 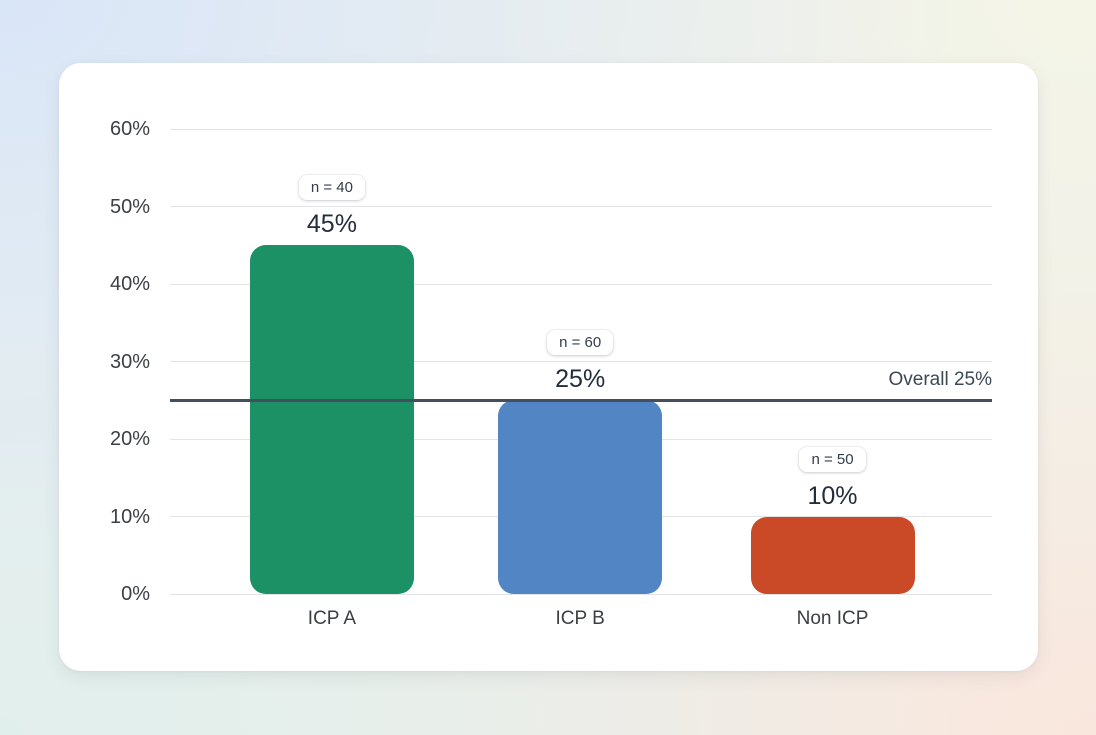 I want to click on category-label-non-icp: Non ICP, so click(x=832, y=618).